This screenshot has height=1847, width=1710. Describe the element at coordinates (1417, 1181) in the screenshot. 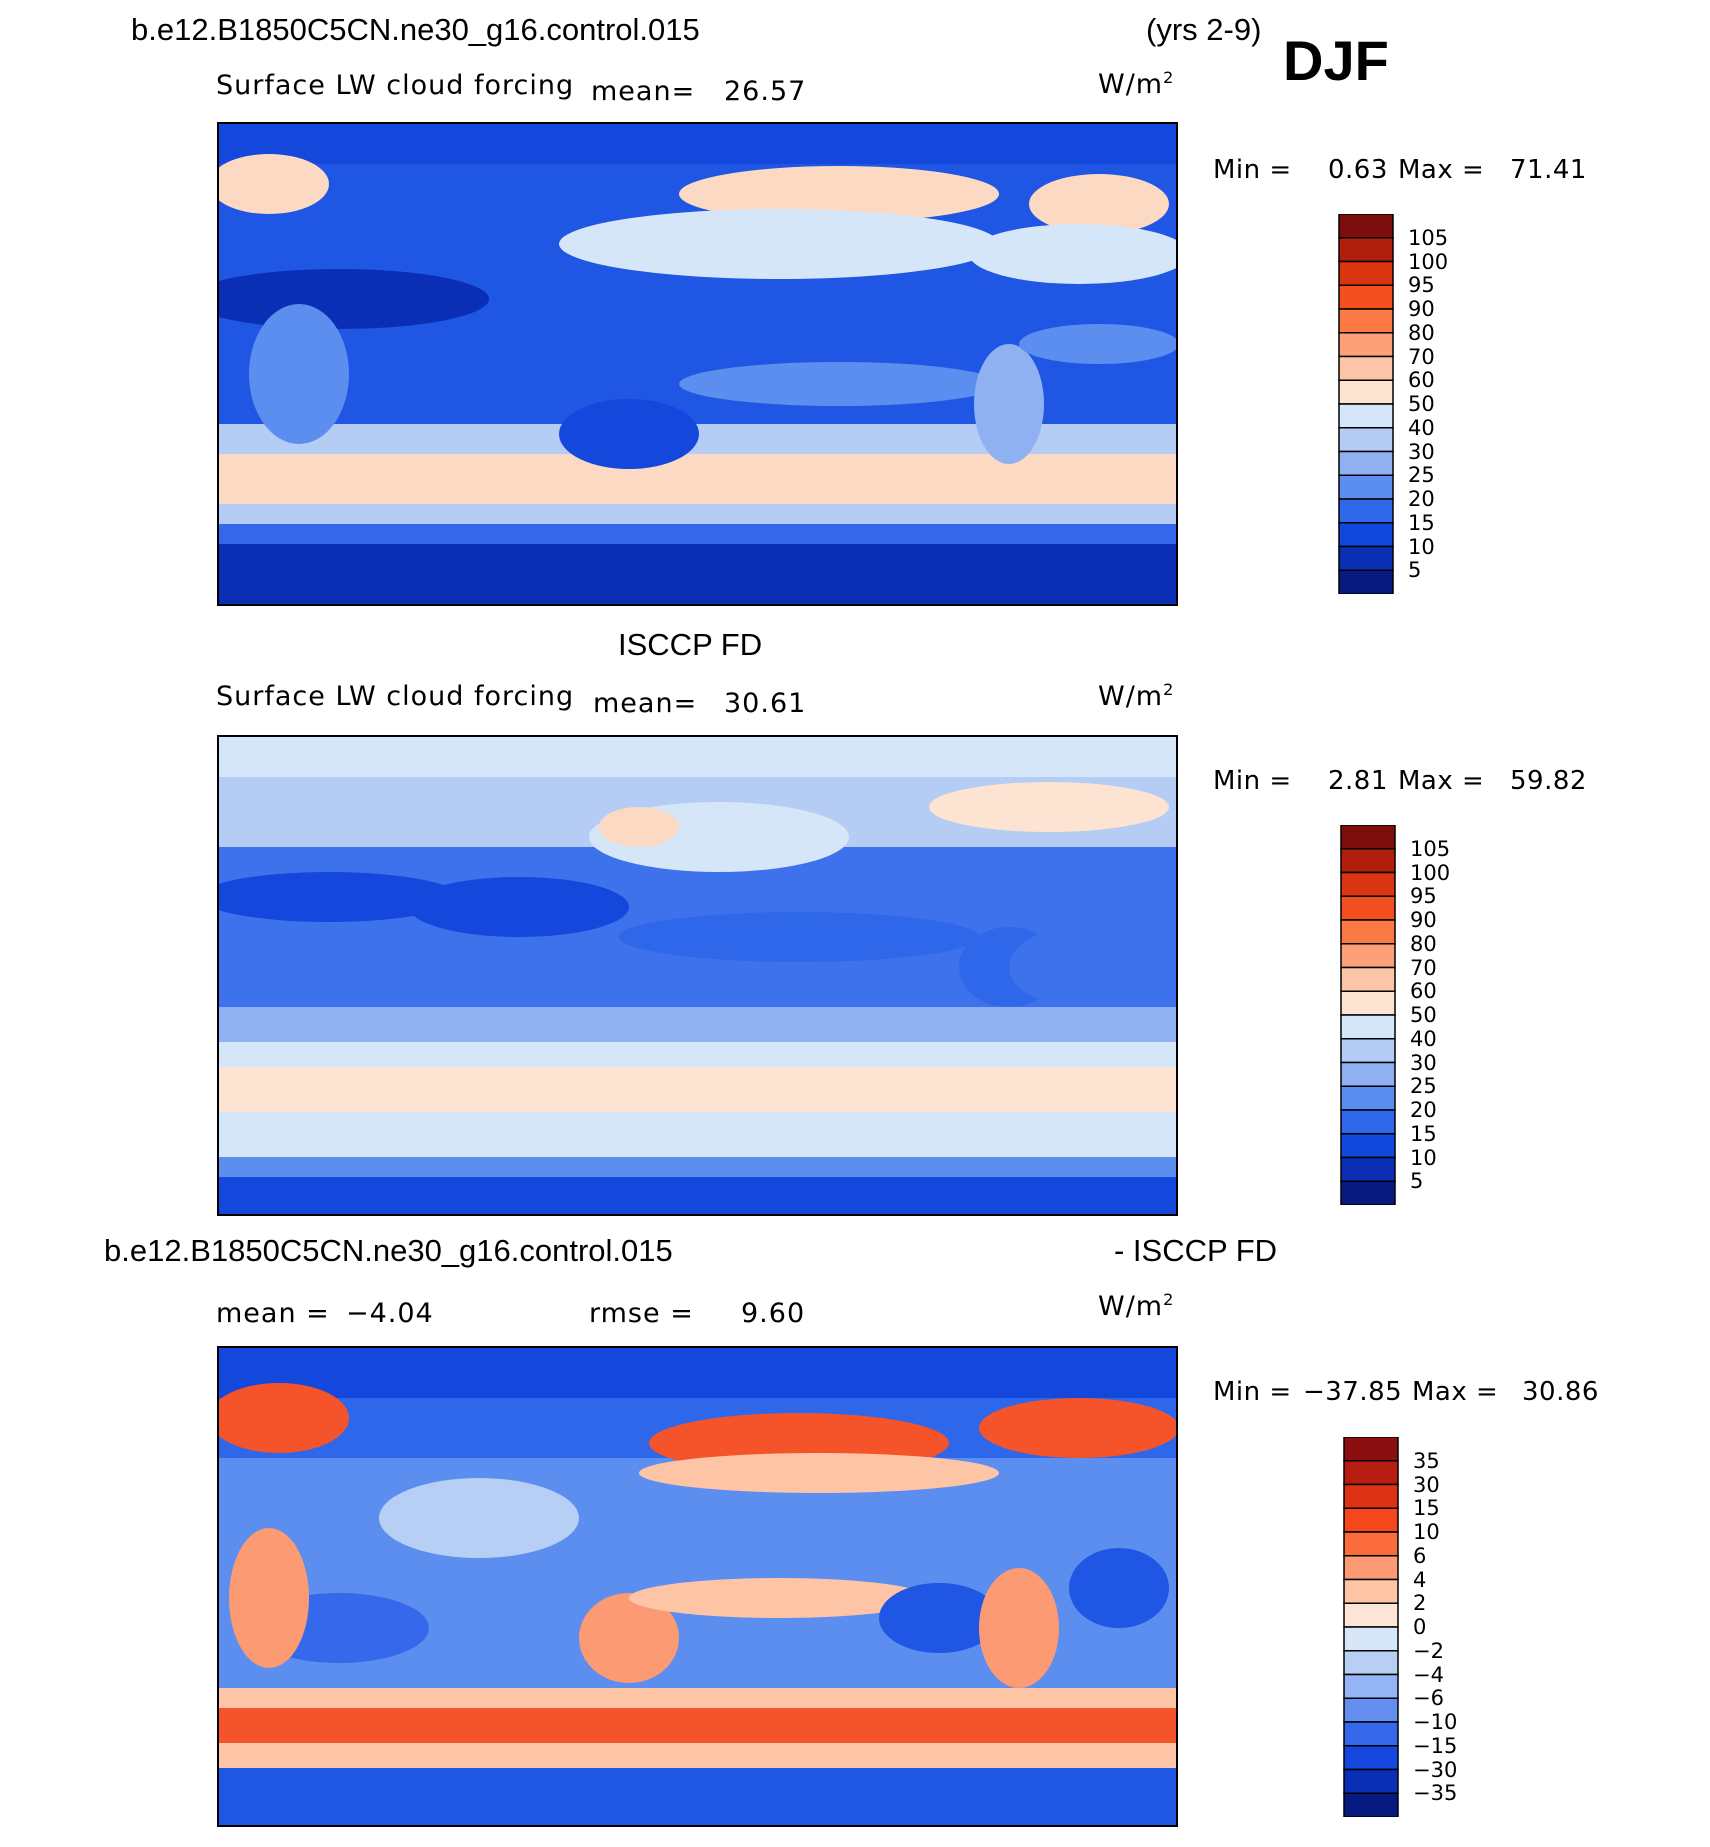

I see `colorbar-tick-label: 5` at that location.